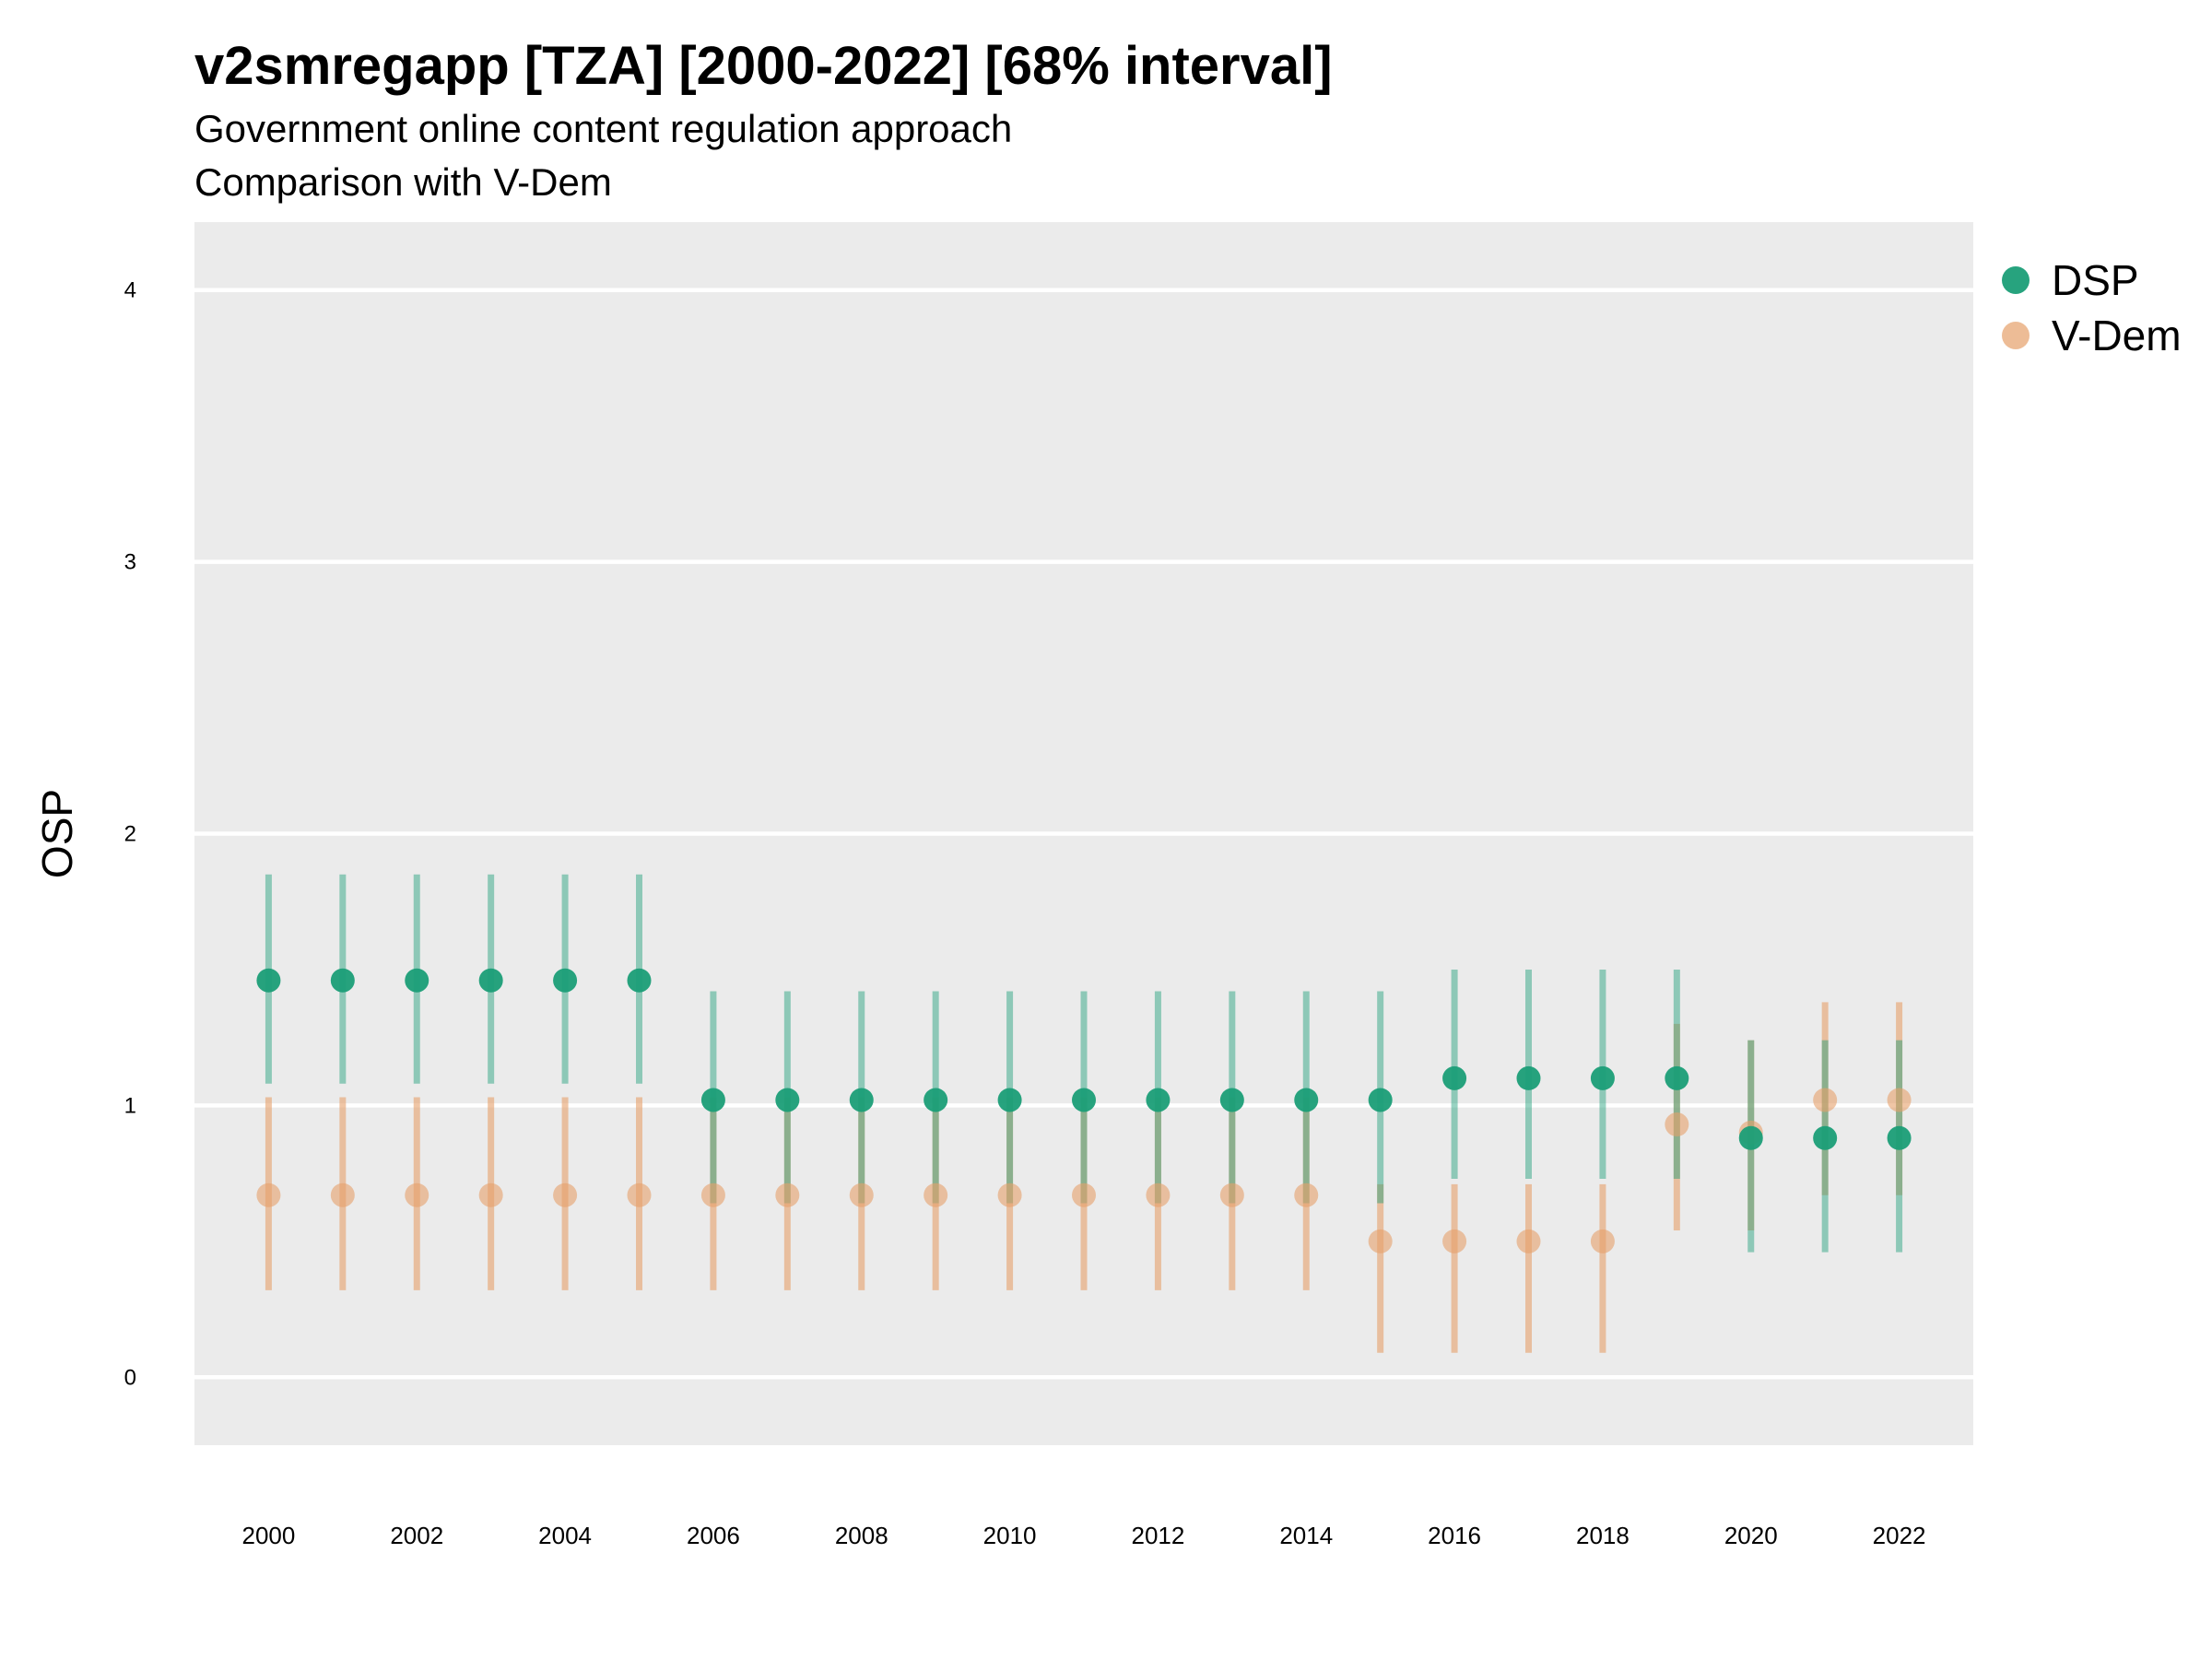 The width and height of the screenshot is (2212, 1659). What do you see at coordinates (1454, 1077) in the screenshot?
I see `dsp-point-2016` at bounding box center [1454, 1077].